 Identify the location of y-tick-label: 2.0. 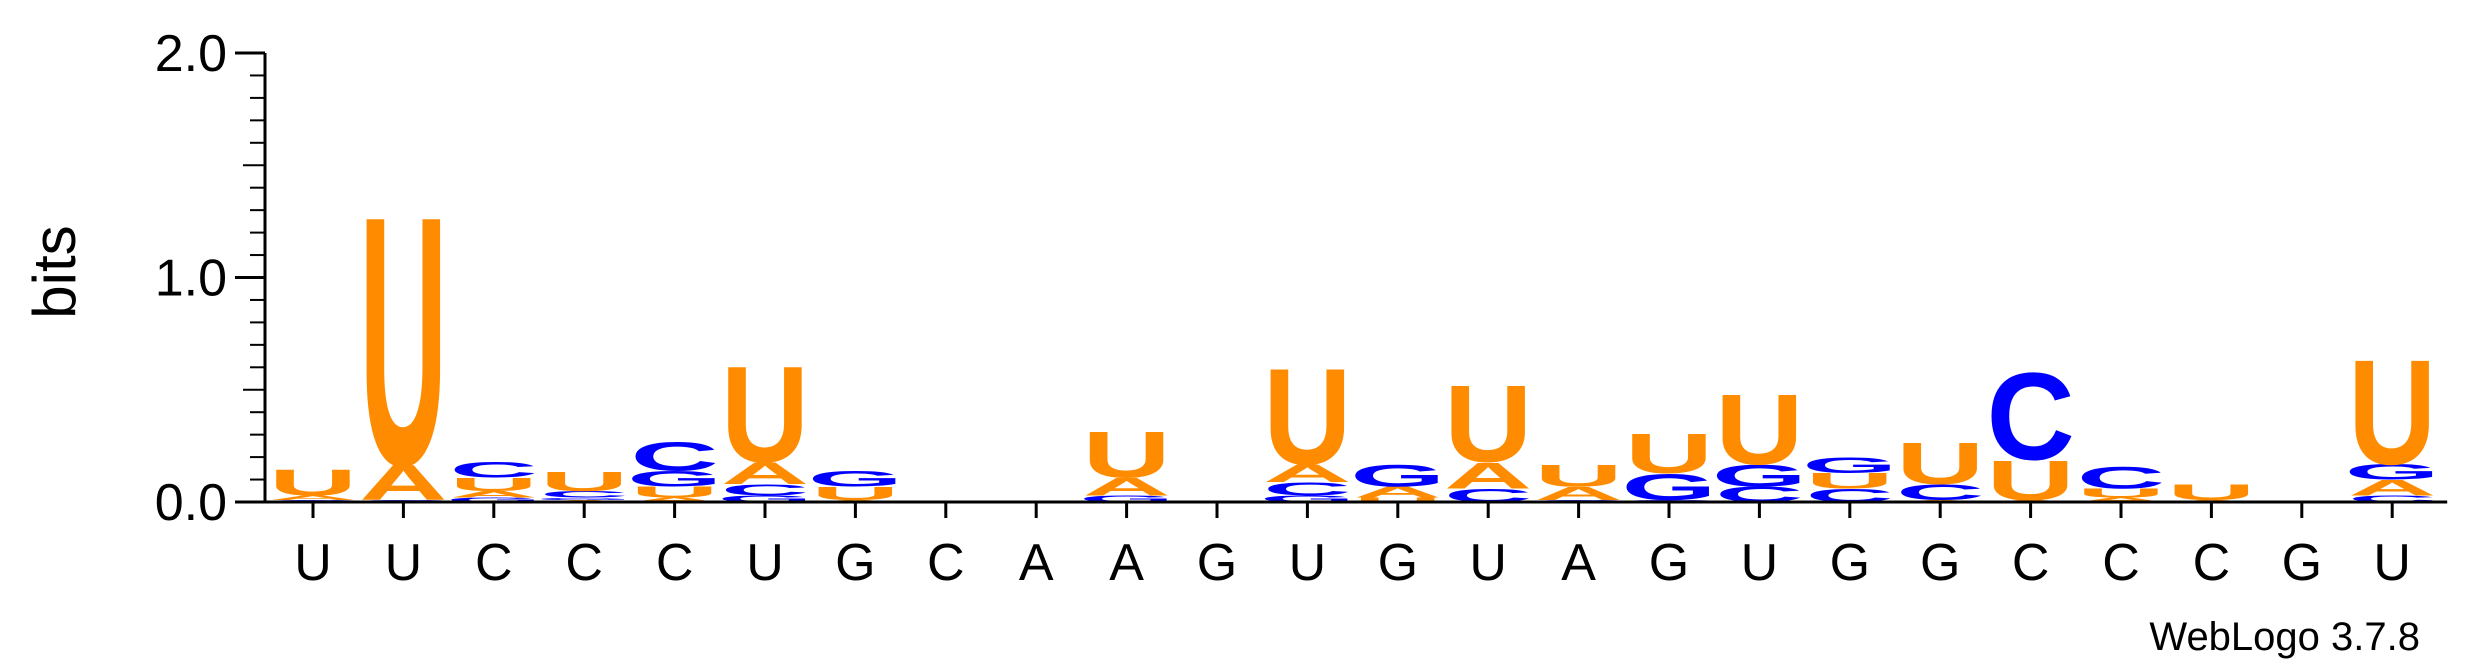
(191, 54).